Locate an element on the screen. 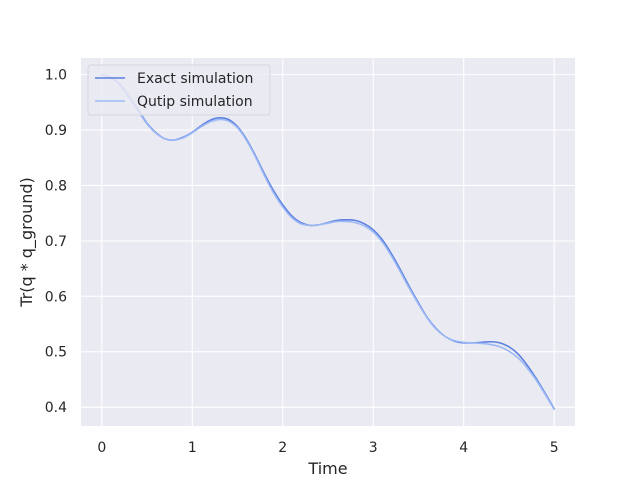  legend-label-exact: Exact simulation is located at coordinates (195, 79).